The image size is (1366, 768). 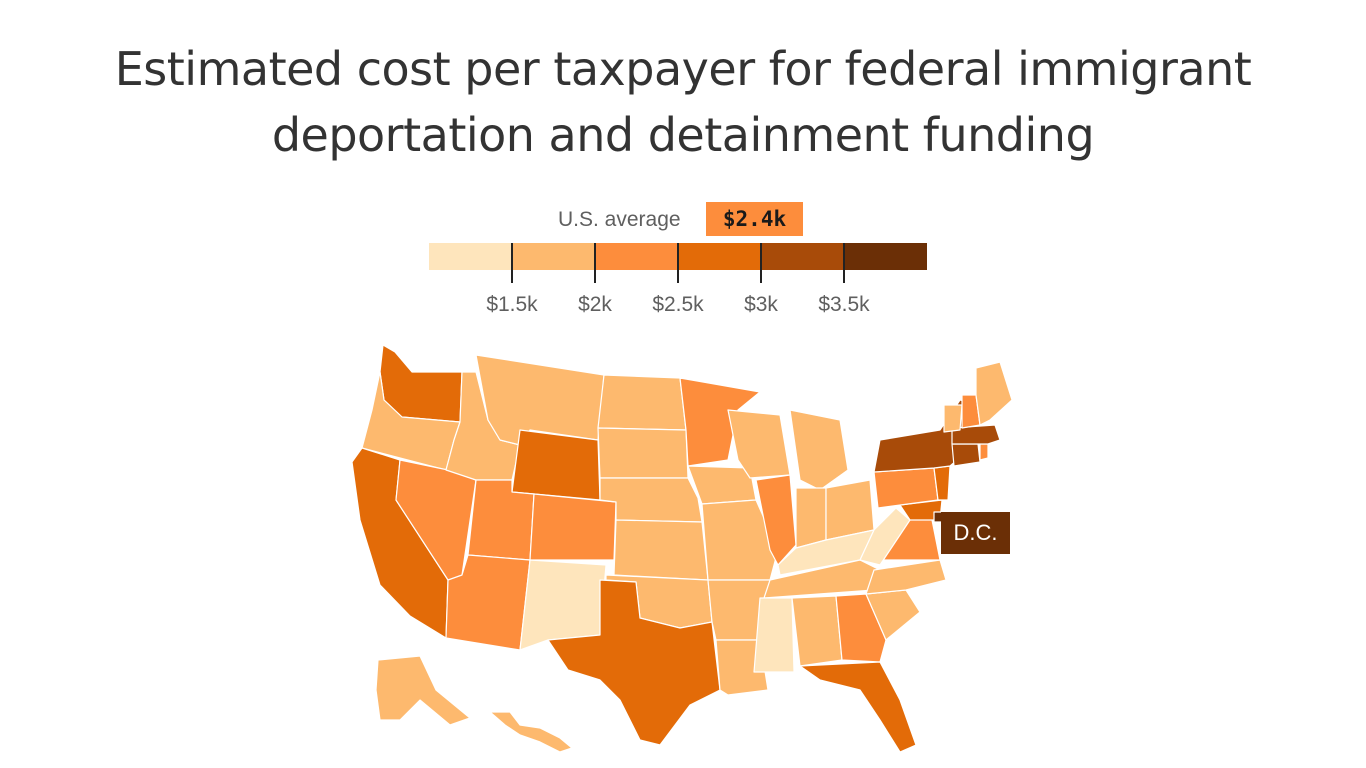 I want to click on legend-tick-label: $2k, so click(x=595, y=304).